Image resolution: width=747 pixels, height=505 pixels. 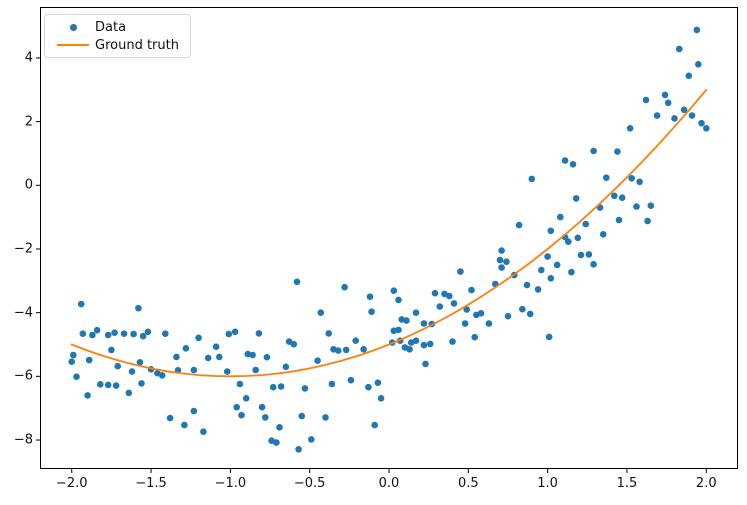 I want to click on scatter-marker-icon, so click(x=73, y=27).